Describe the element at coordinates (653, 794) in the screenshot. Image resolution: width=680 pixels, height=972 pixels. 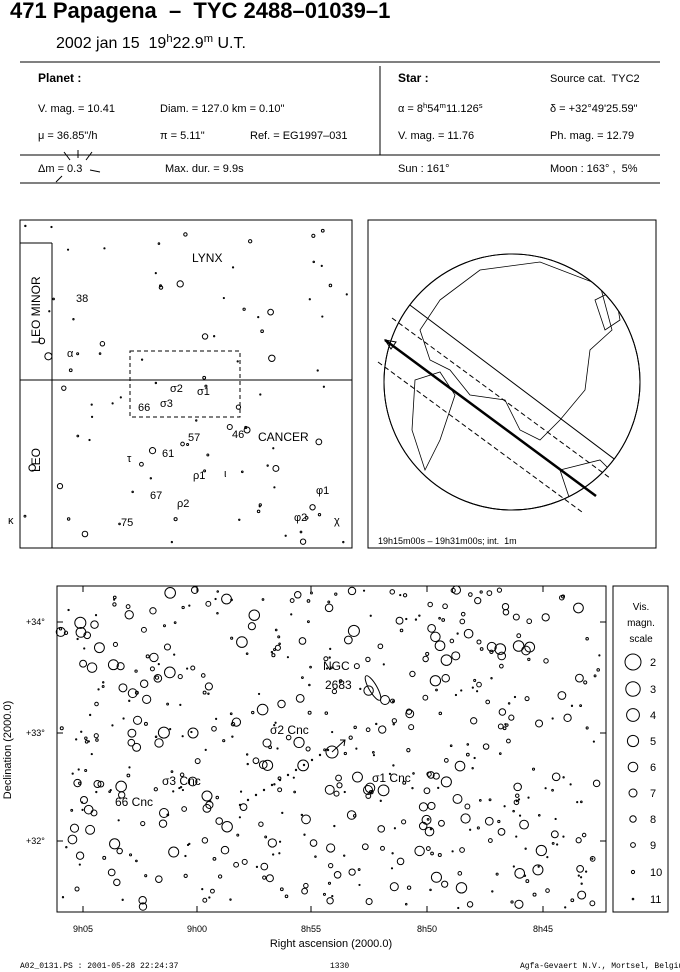
I see `scale-label: 7` at that location.